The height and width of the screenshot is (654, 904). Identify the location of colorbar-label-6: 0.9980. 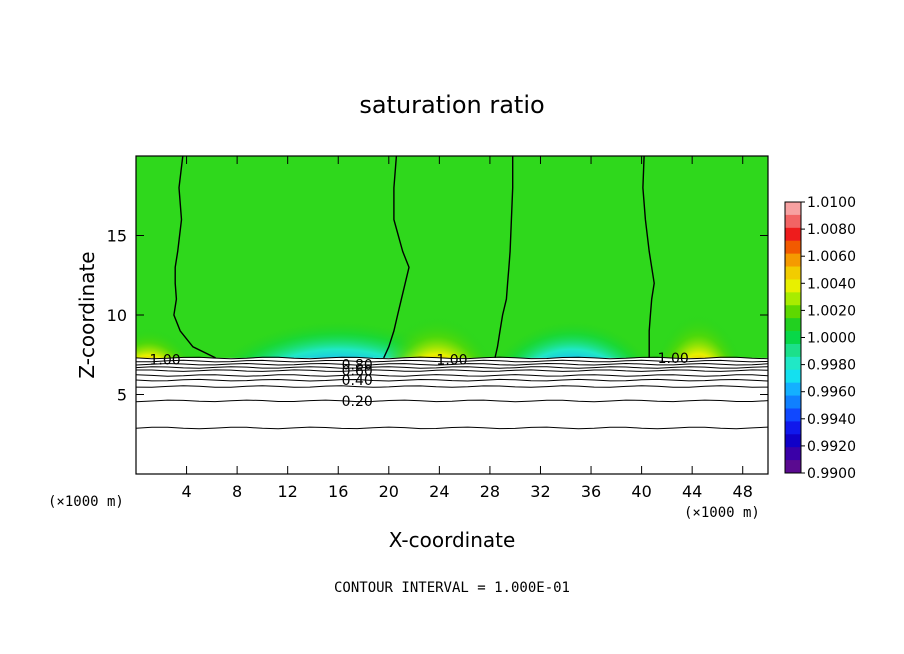
(831, 366).